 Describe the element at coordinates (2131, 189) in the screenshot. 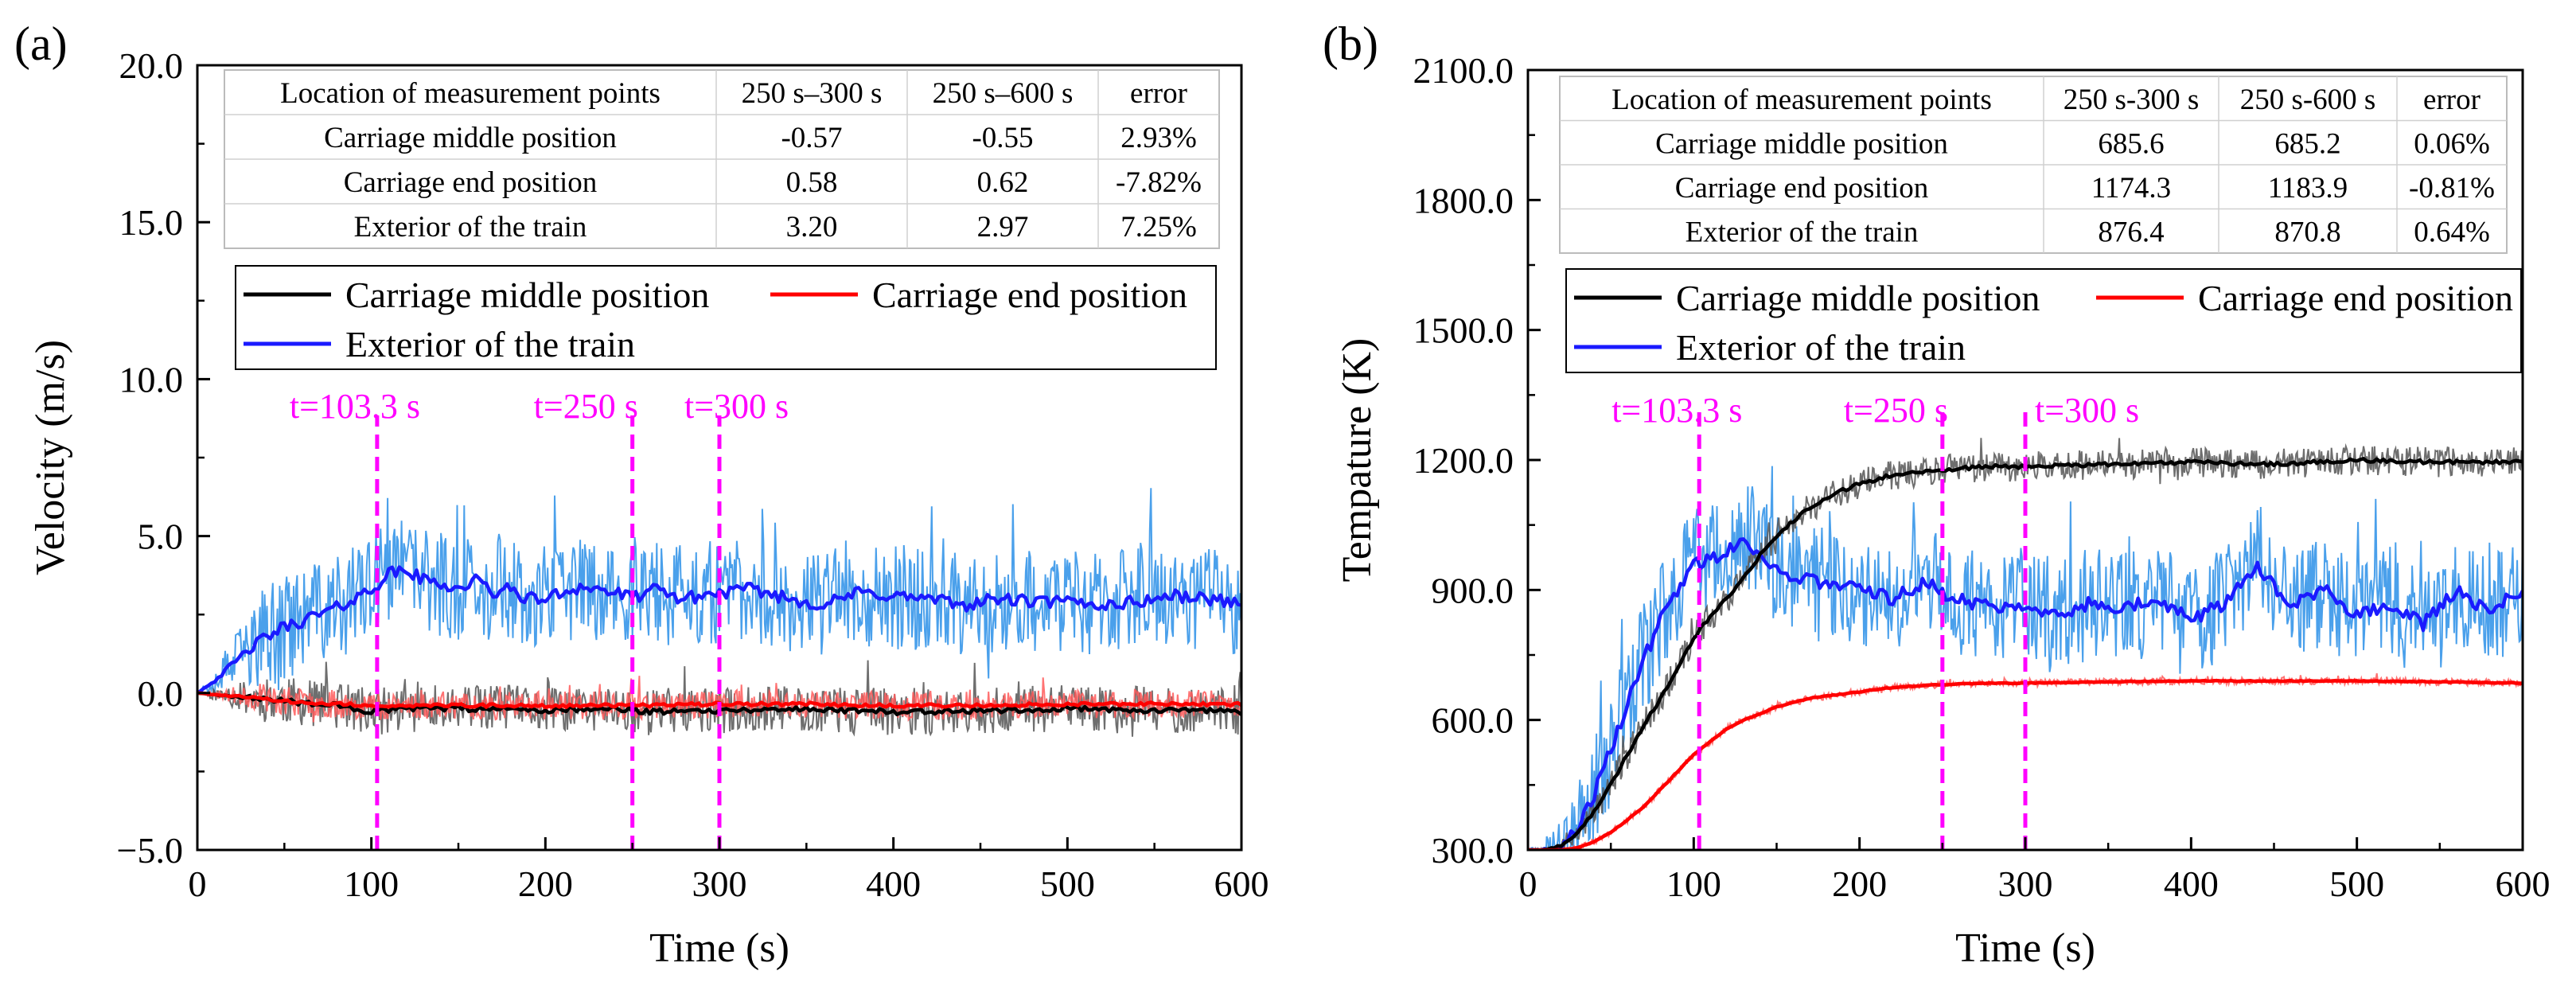

I see `table-cell: 1174.3` at that location.